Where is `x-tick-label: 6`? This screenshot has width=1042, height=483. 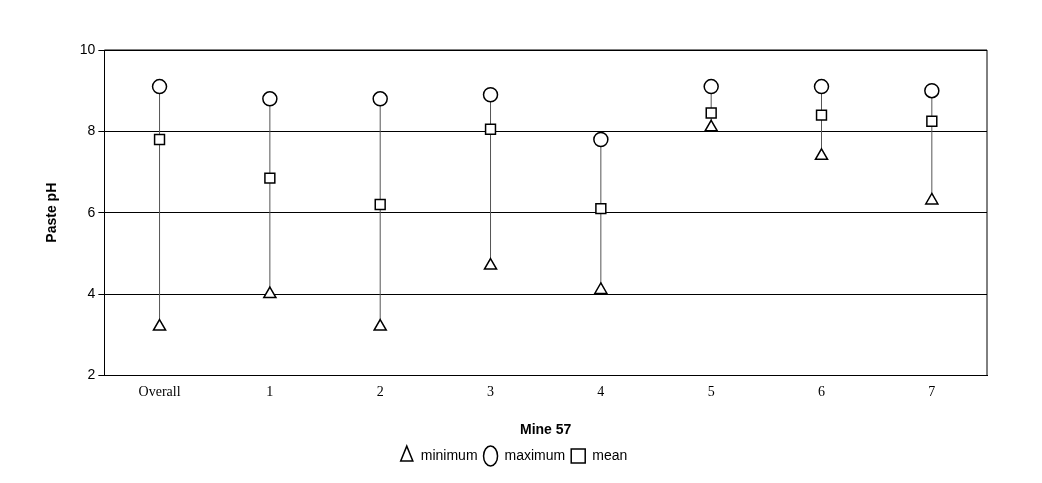 x-tick-label: 6 is located at coordinates (822, 392).